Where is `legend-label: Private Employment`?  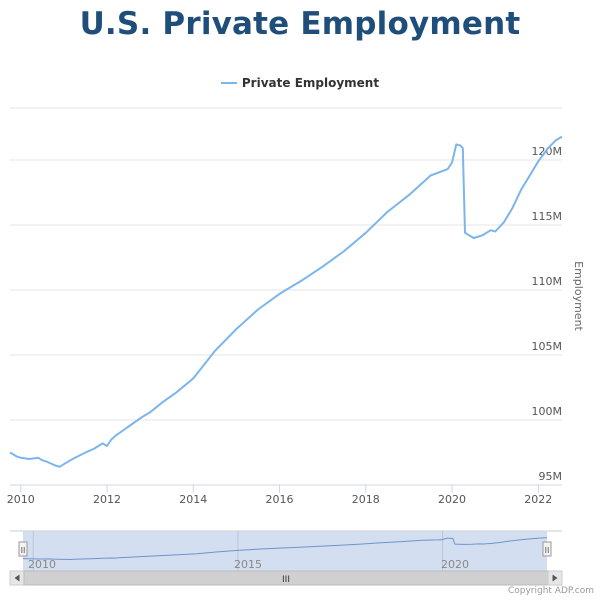
legend-label: Private Employment is located at coordinates (310, 83).